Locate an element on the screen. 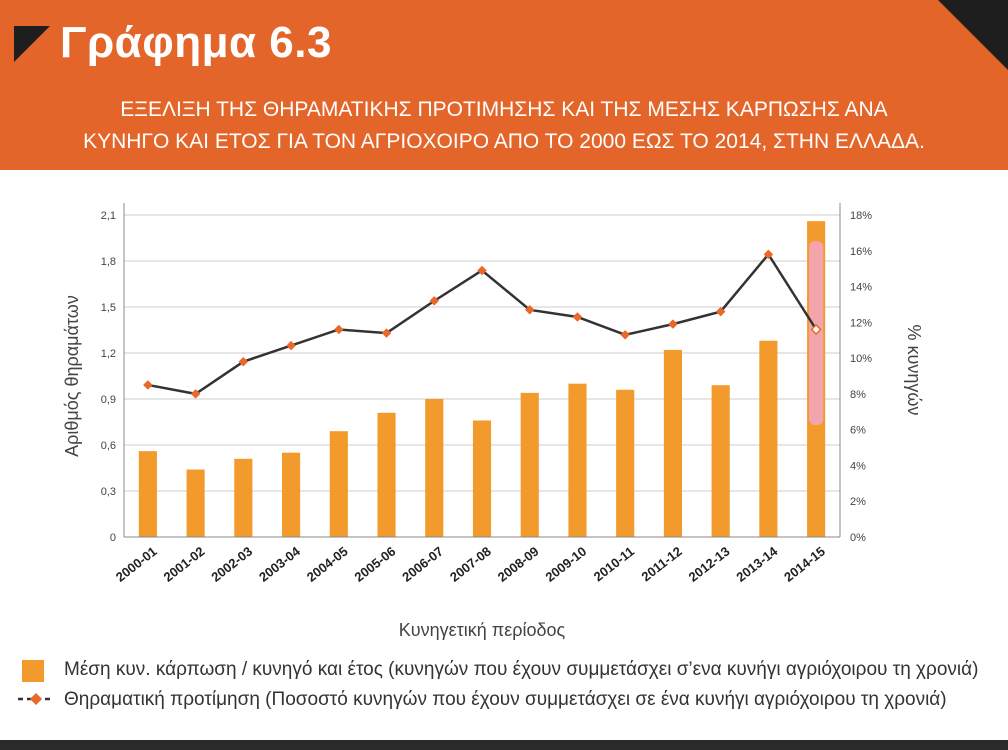 This screenshot has height=750, width=1008. x-tick-label: 2000-01 is located at coordinates (136, 564).